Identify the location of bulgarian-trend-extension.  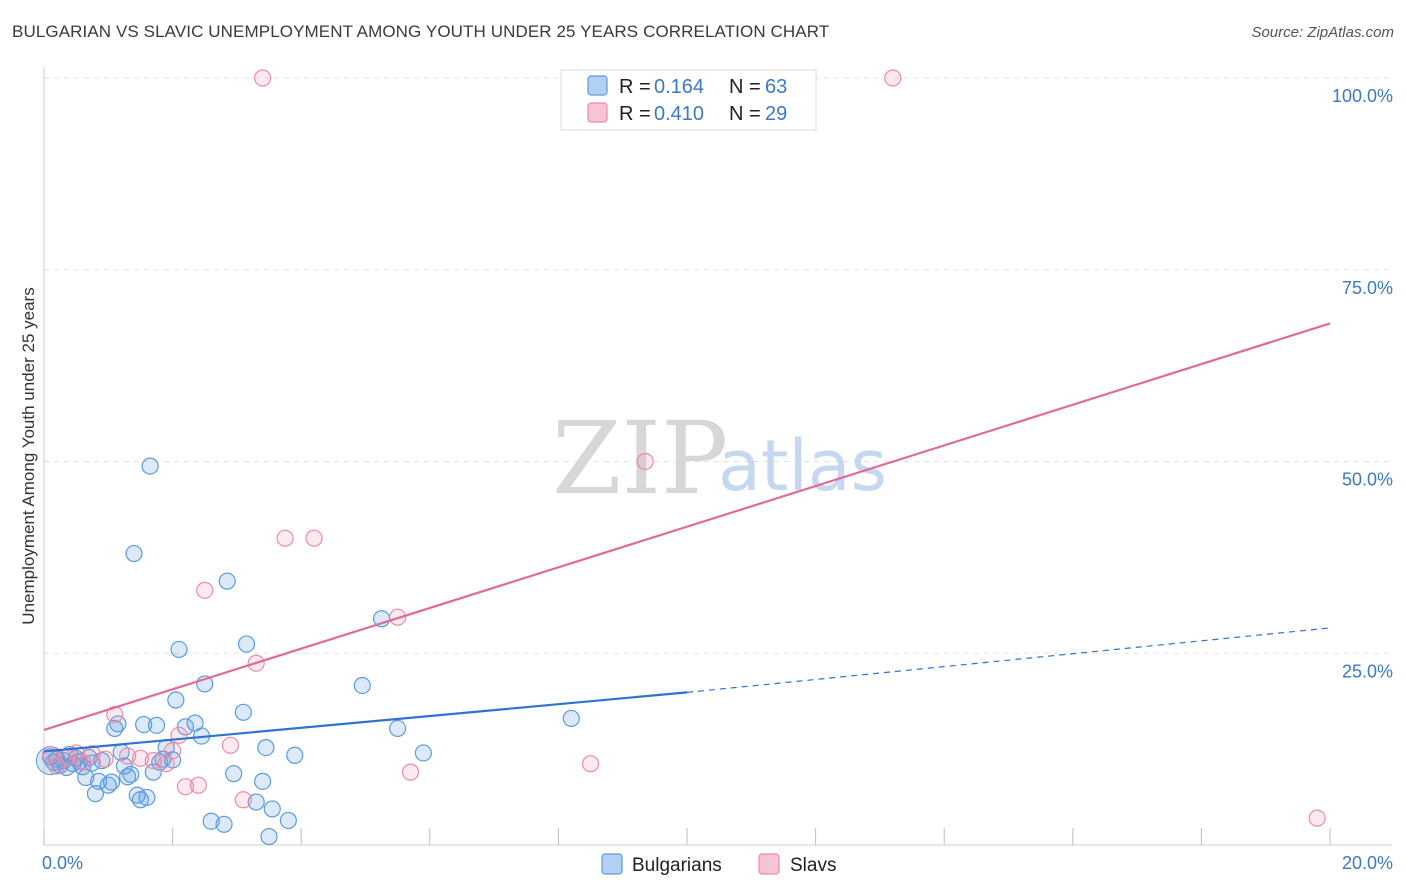
(1008, 660).